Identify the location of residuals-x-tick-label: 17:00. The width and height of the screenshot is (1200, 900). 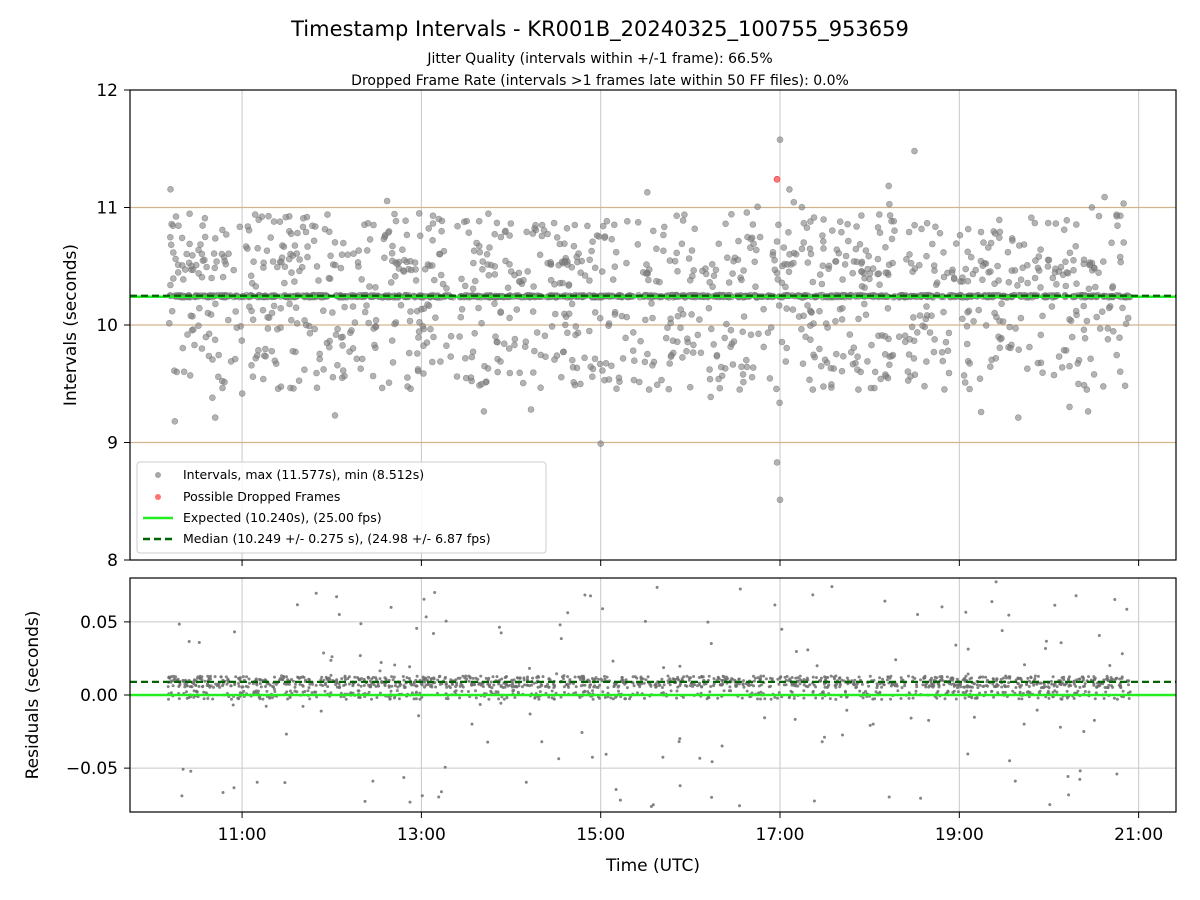
(780, 835).